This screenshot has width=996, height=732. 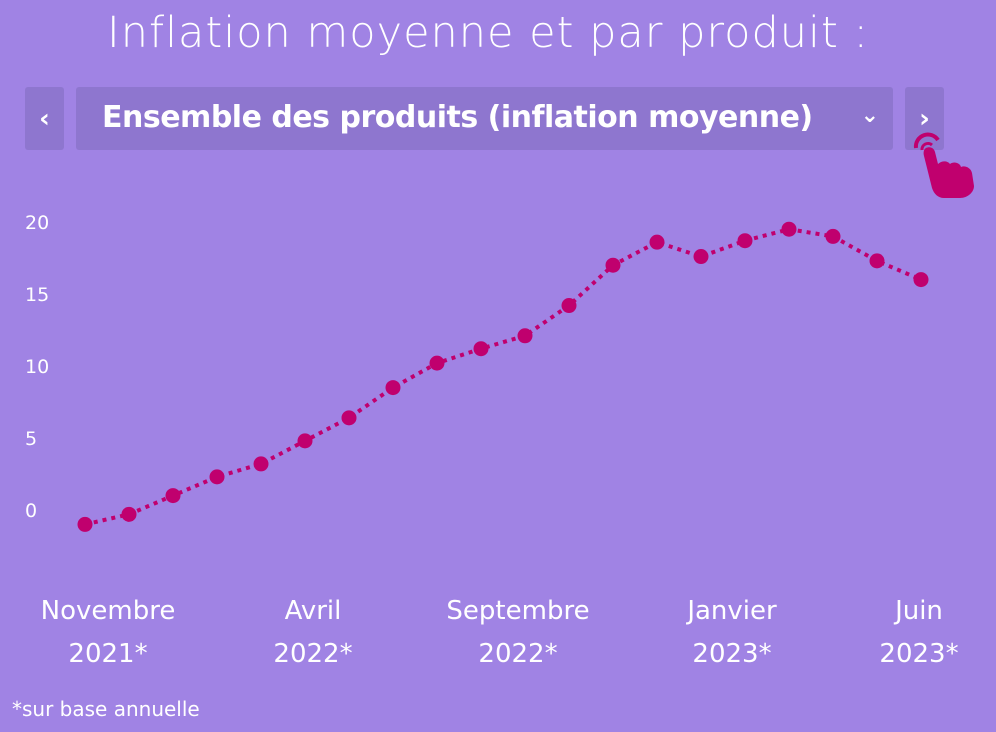 What do you see at coordinates (108, 654) in the screenshot?
I see `x-tick-year: 2021*` at bounding box center [108, 654].